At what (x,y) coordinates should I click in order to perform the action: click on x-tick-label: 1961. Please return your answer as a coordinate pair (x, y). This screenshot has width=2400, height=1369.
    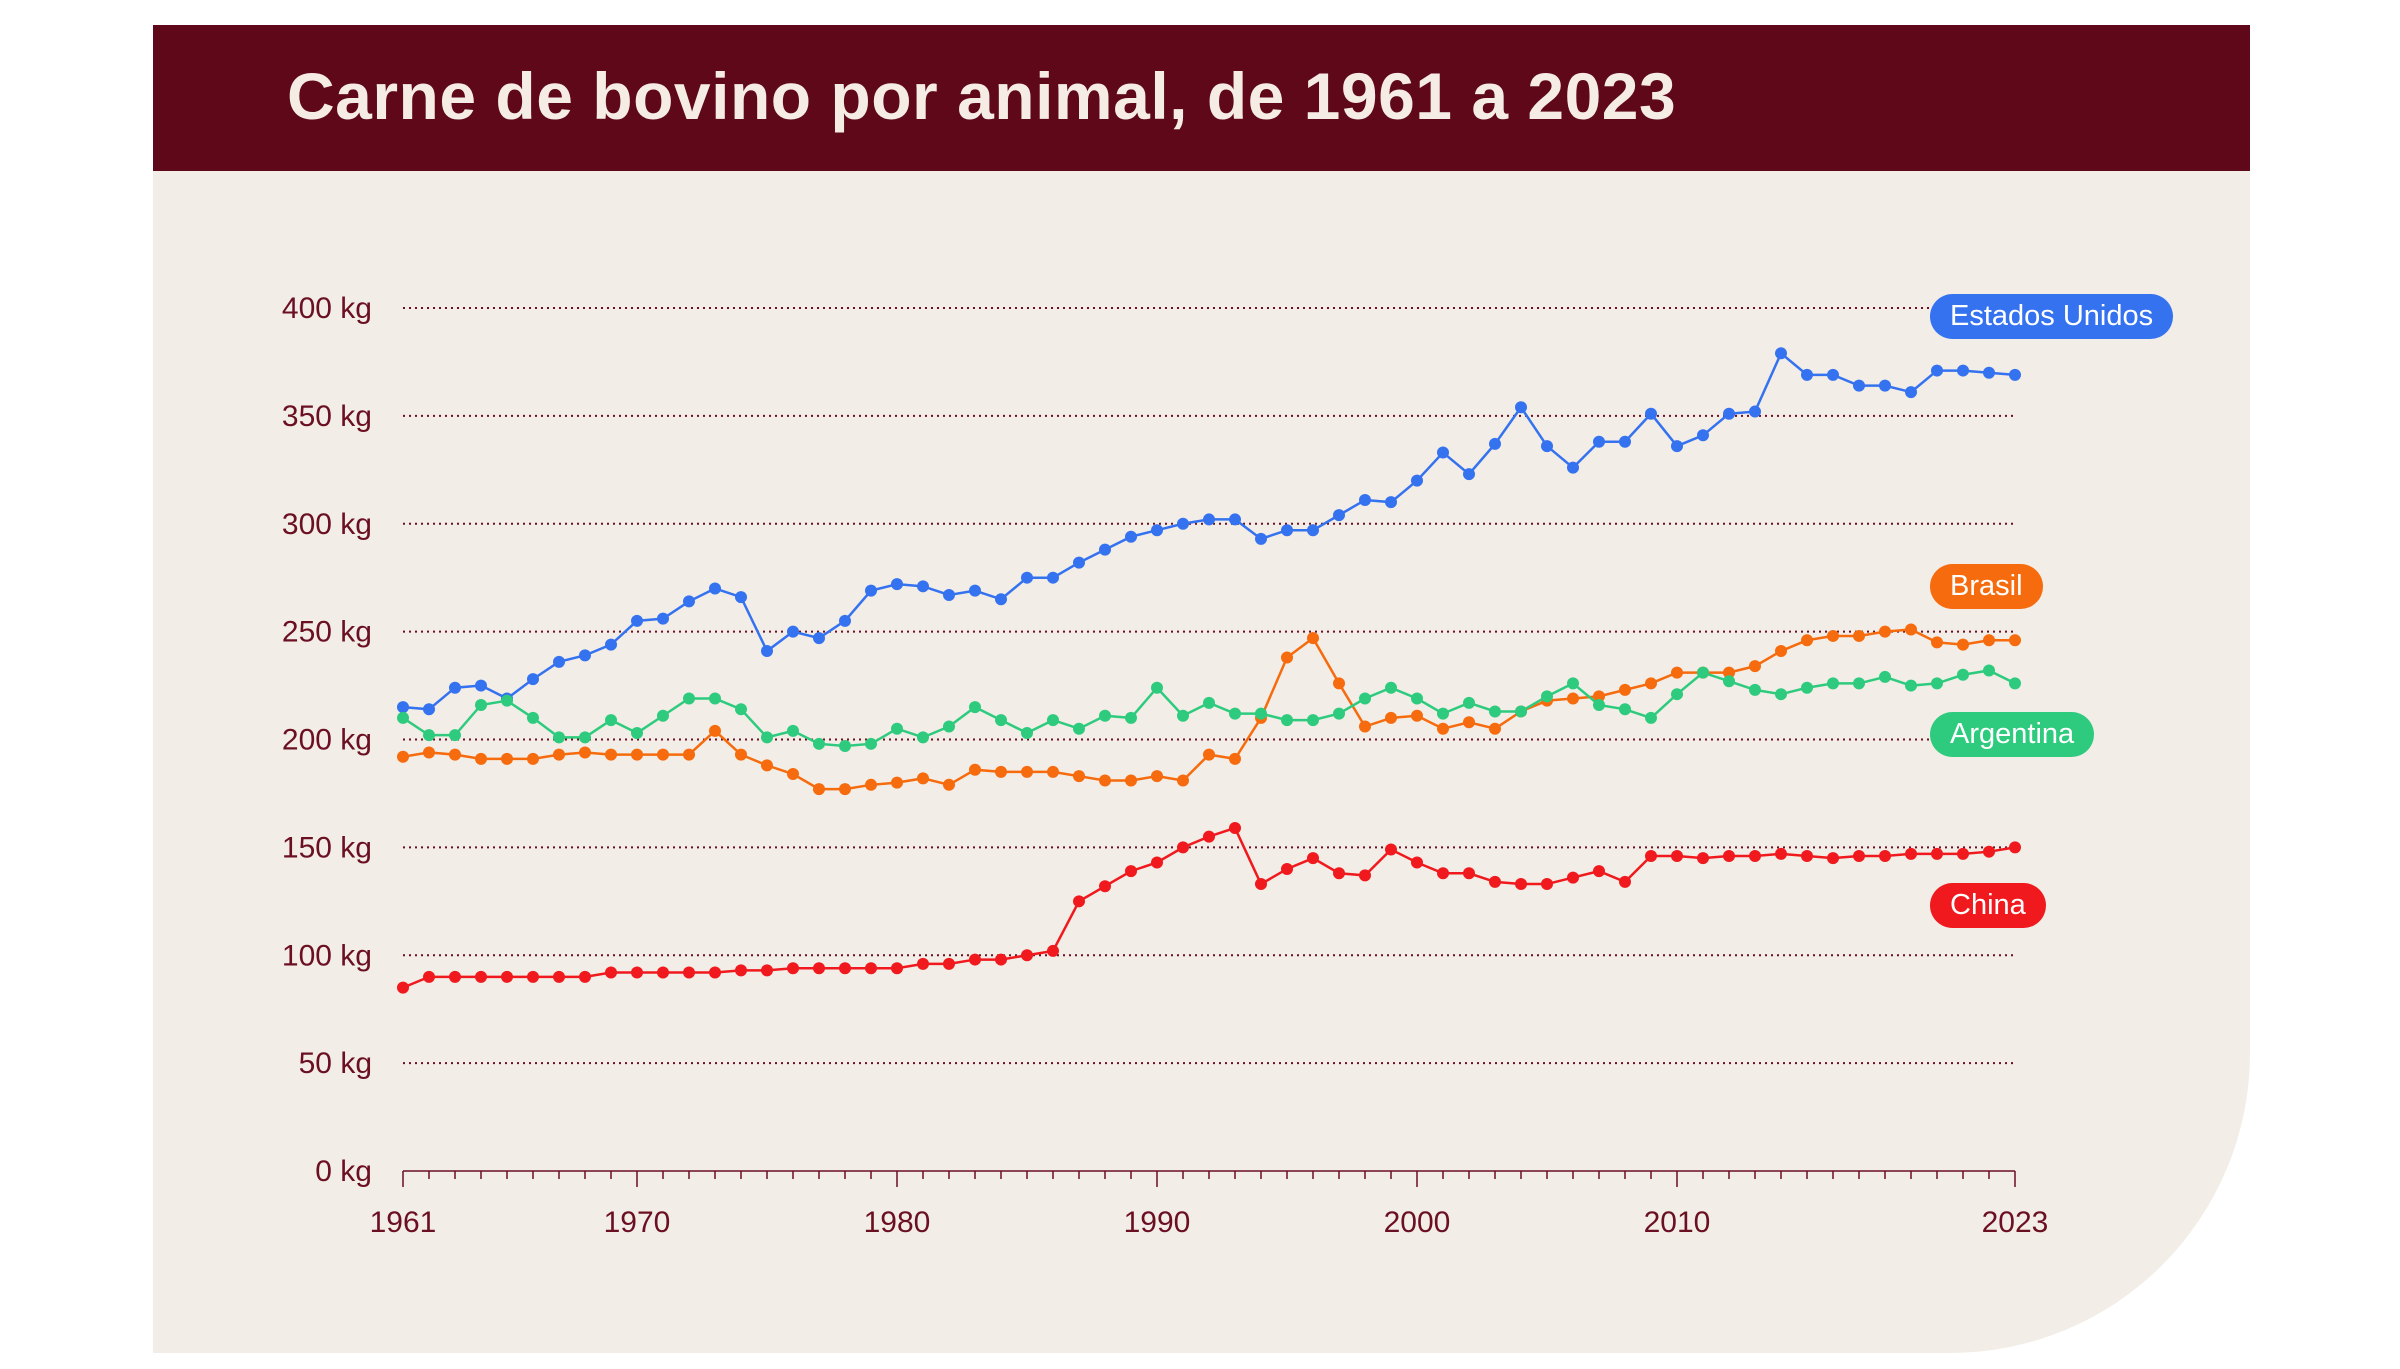
    Looking at the image, I should click on (403, 1222).